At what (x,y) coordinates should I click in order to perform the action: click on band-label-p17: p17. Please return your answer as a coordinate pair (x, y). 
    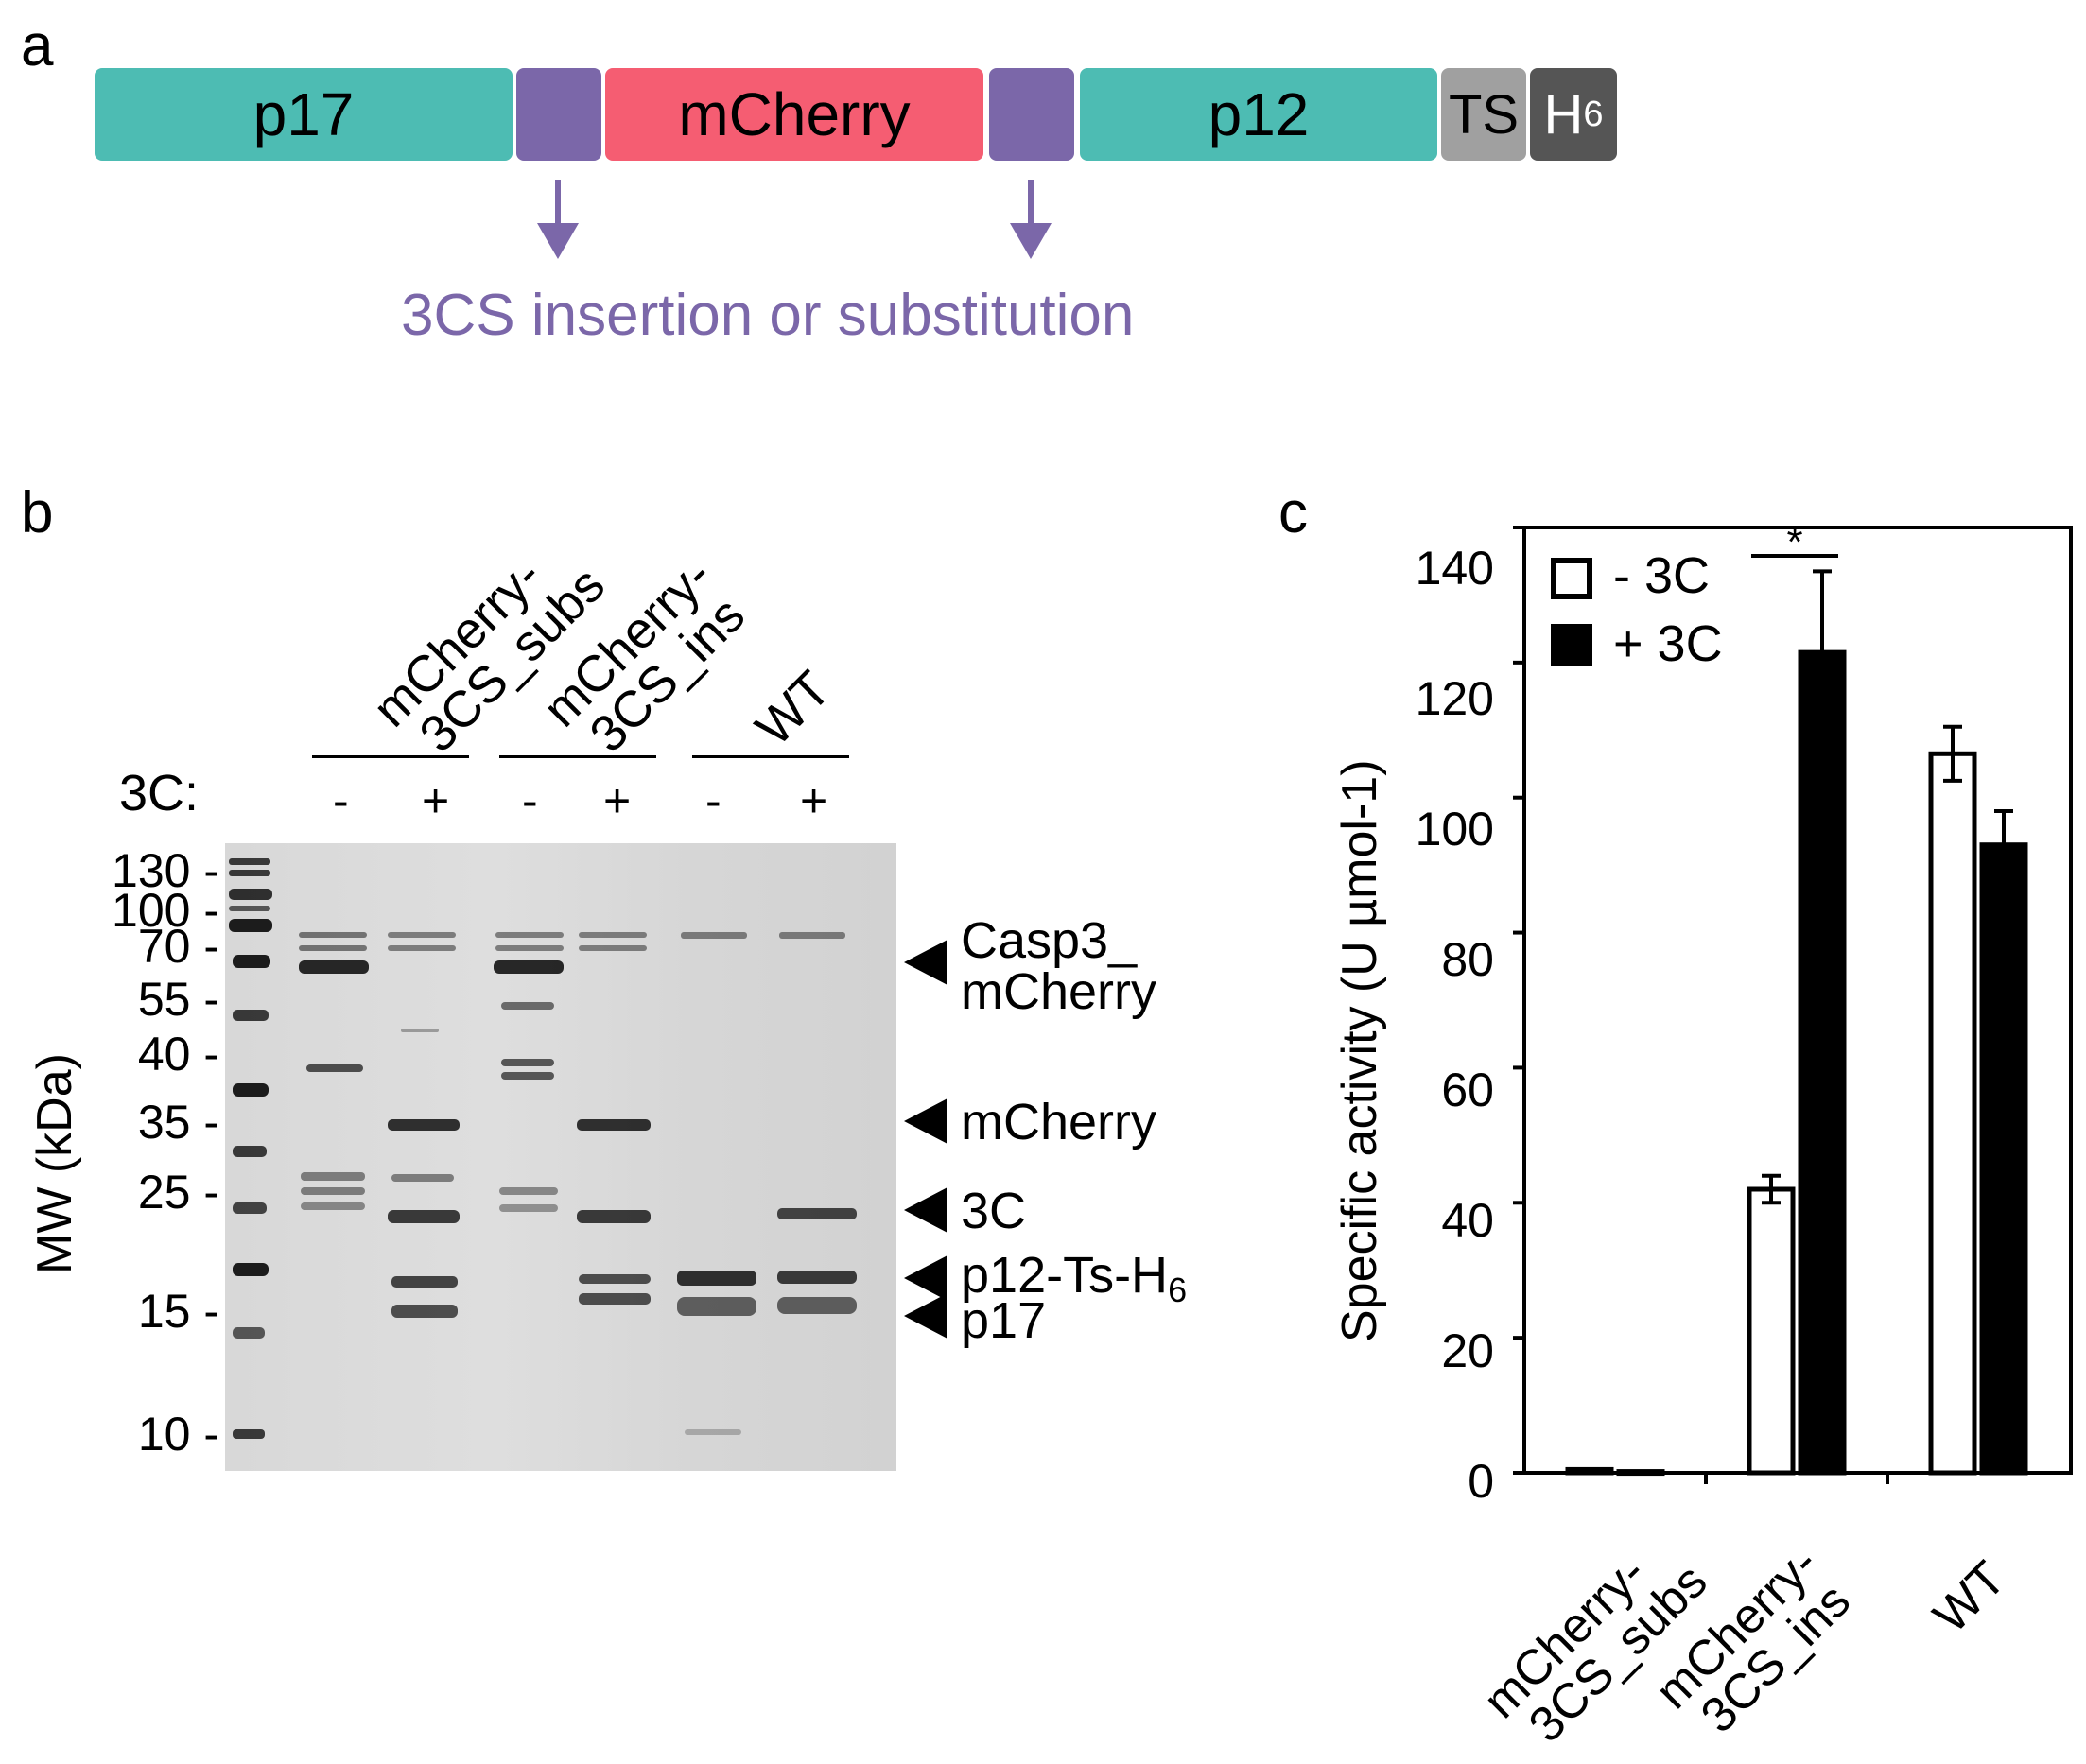
    Looking at the image, I should click on (1004, 1320).